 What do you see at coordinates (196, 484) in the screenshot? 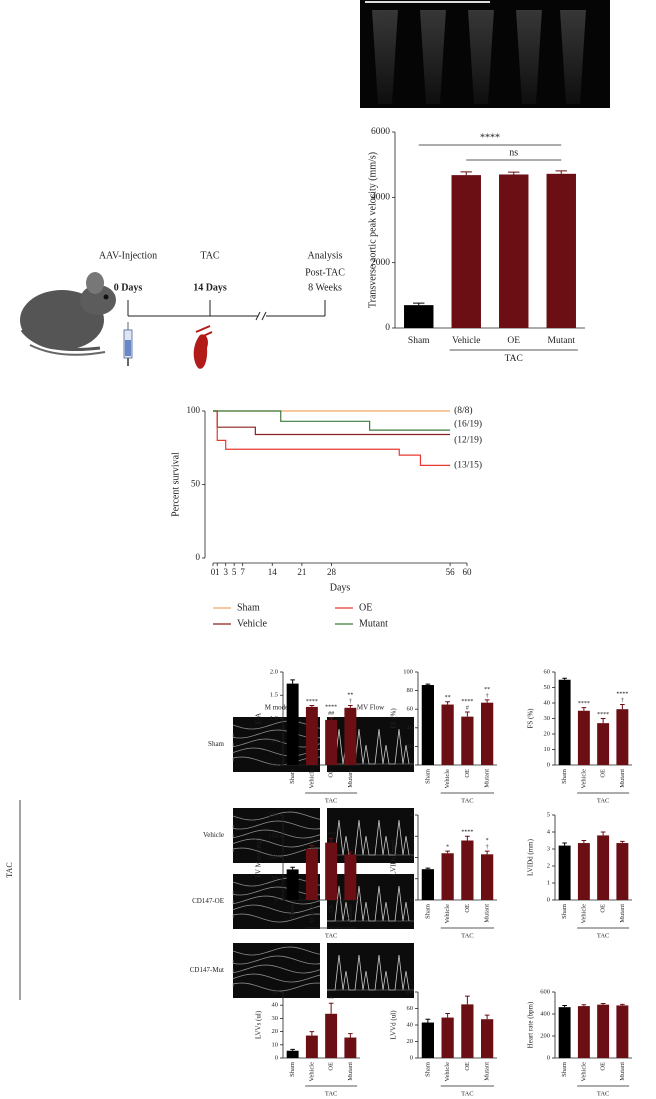
I see `y-tick-label: 50` at bounding box center [196, 484].